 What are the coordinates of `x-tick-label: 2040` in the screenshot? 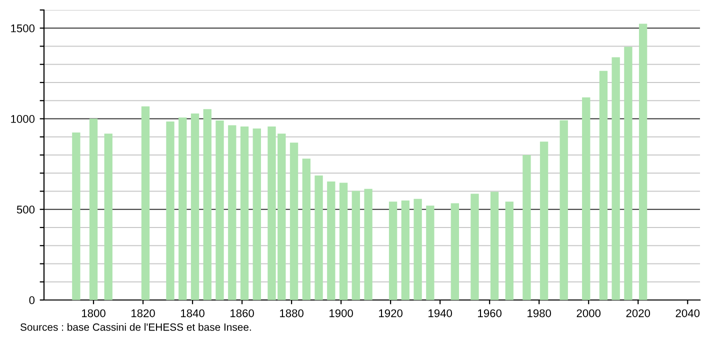 It's located at (688, 313).